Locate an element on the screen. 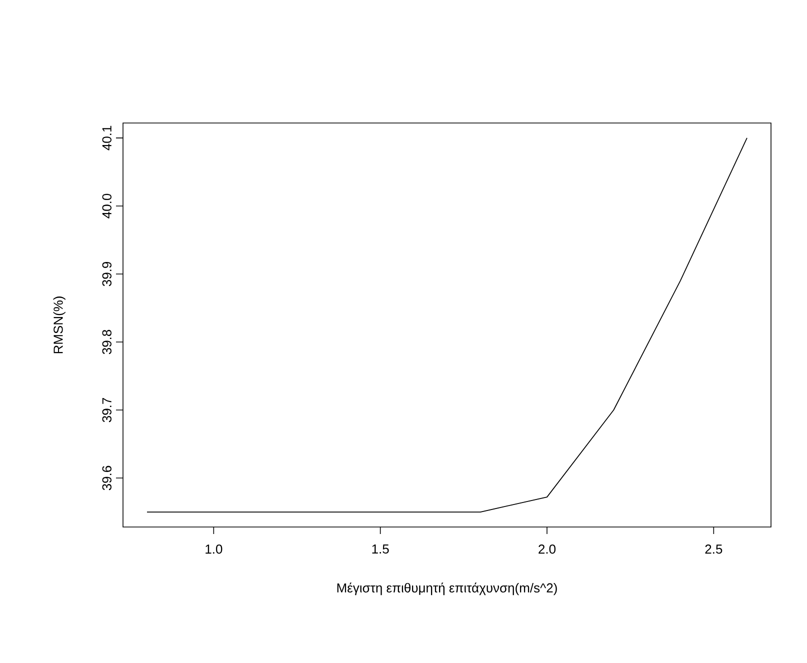  y-tick-label: 39.6 is located at coordinates (107, 478).